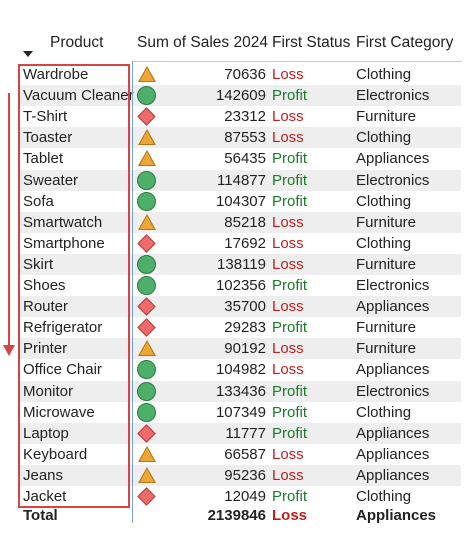 The width and height of the screenshot is (474, 538). Describe the element at coordinates (241, 180) in the screenshot. I see `sales-value: 114877` at that location.